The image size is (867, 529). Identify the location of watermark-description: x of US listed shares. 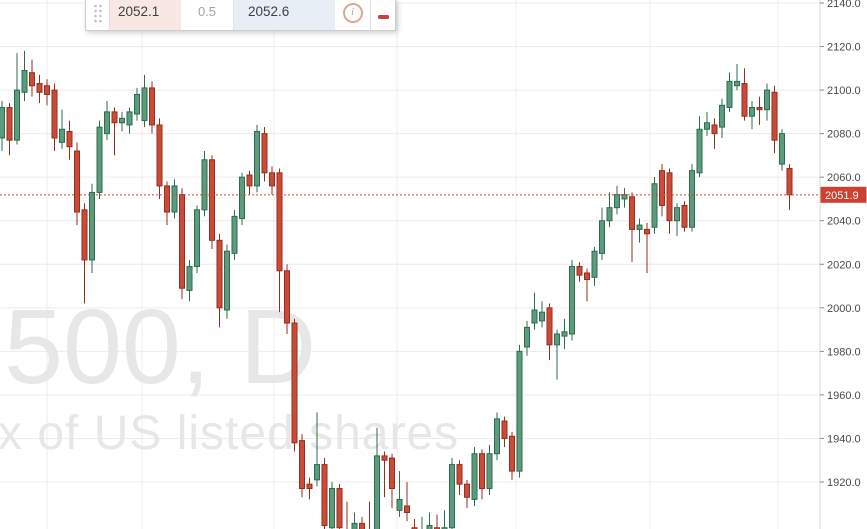
(229, 433).